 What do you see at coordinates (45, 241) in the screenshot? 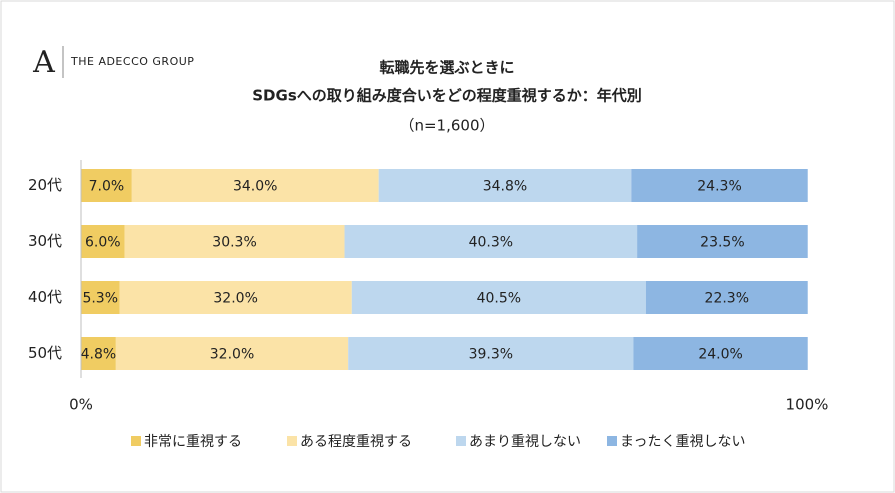
I see `y-tick-label: 30代` at bounding box center [45, 241].